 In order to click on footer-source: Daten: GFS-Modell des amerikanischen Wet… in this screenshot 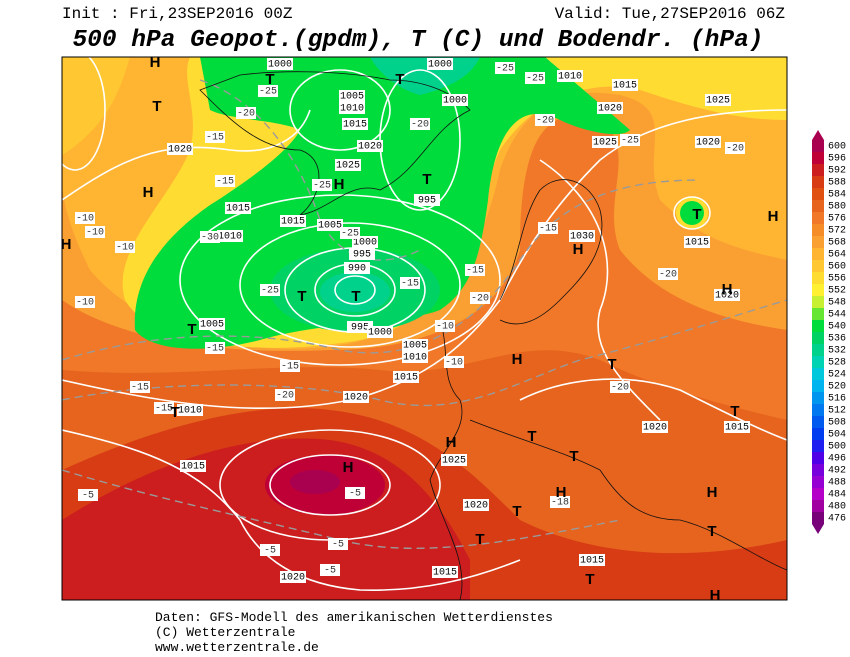, I will do `click(354, 617)`.